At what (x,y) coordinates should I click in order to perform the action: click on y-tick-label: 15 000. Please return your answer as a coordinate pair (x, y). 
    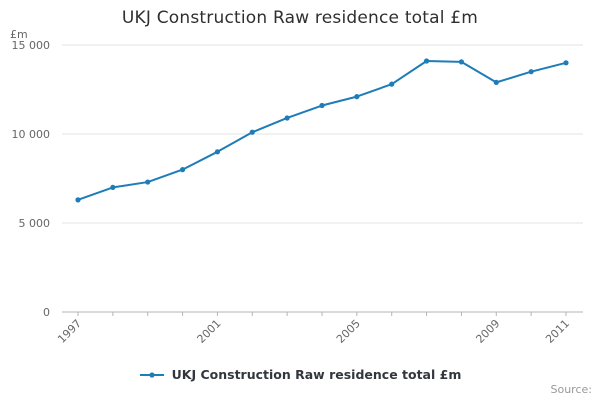
    Looking at the image, I should click on (31, 45).